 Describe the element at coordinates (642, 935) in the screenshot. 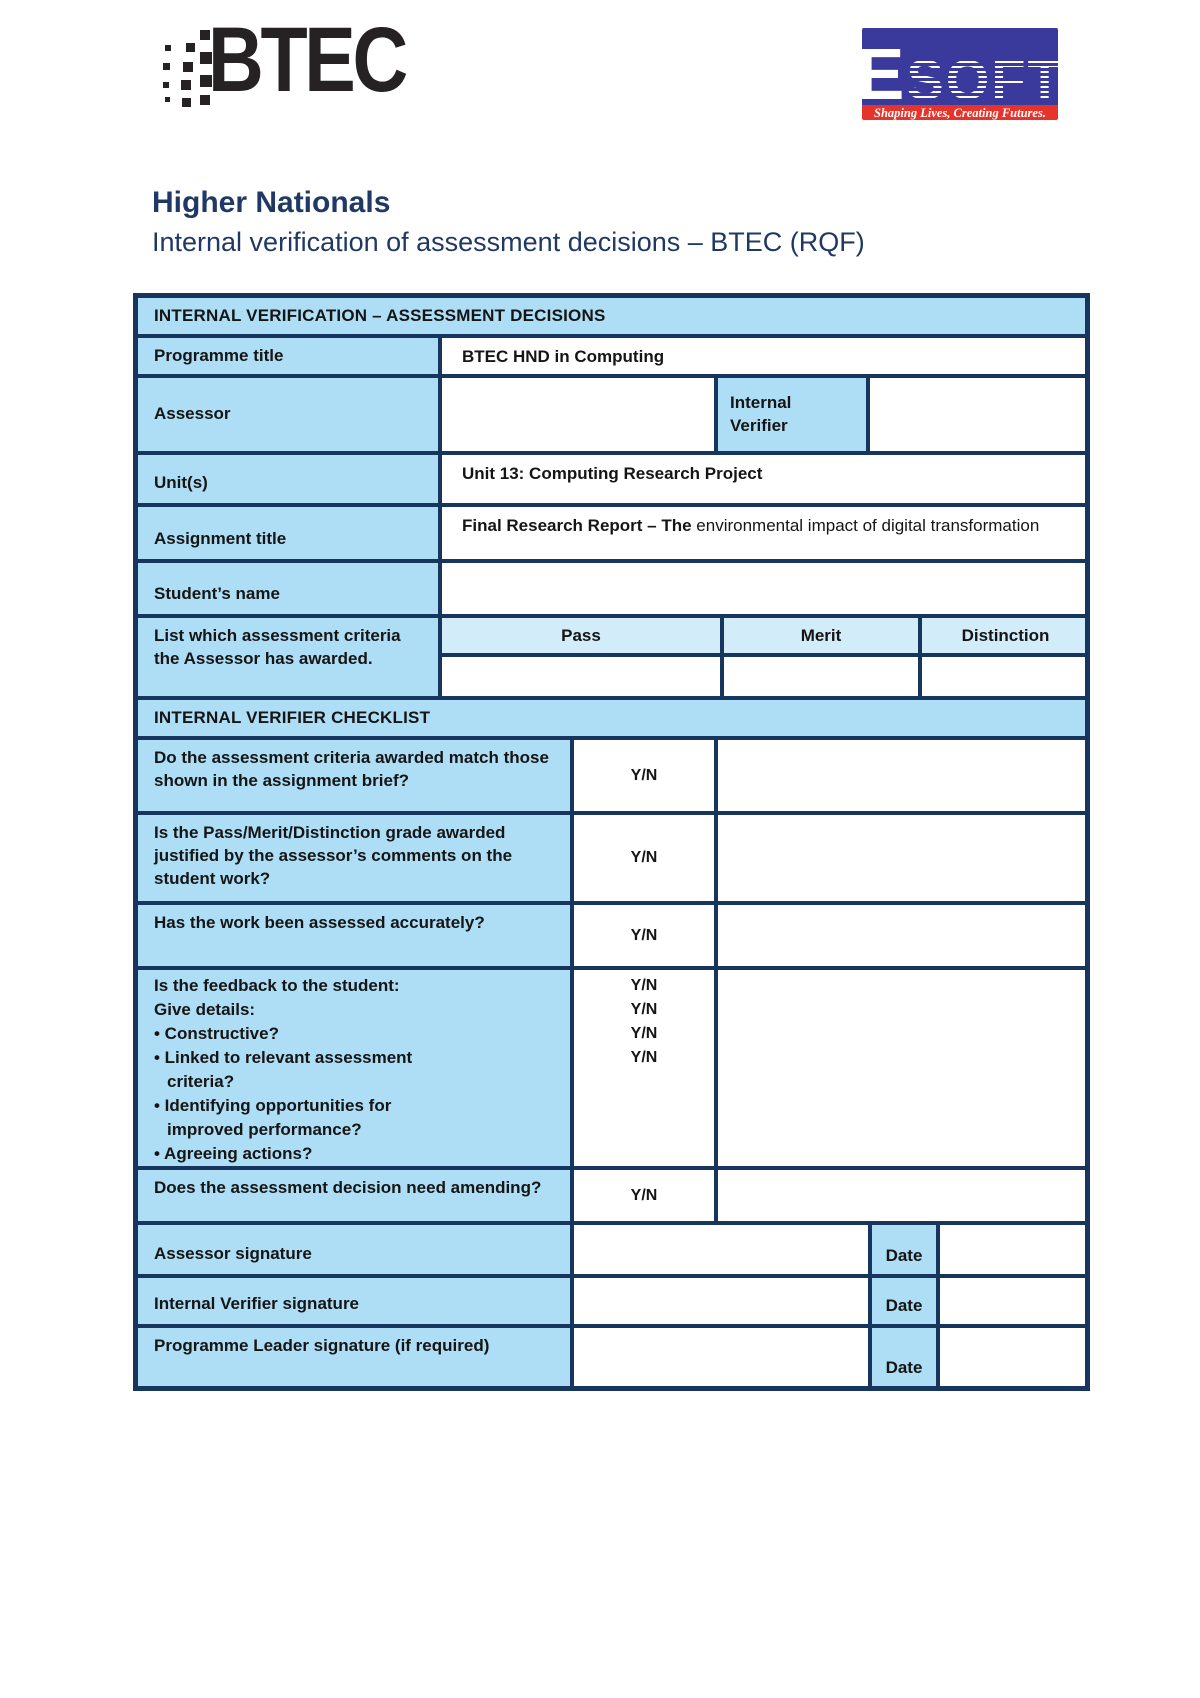

I see `checklist-q3-yn: Y/N` at that location.